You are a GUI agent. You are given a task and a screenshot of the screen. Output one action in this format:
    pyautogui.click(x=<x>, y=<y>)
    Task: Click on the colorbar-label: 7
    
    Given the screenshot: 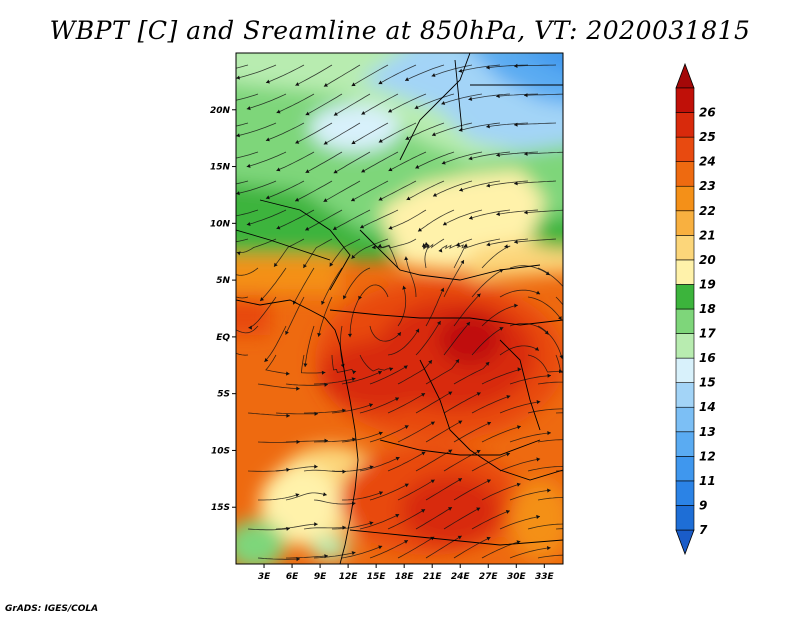 What is the action you would take?
    pyautogui.click(x=703, y=530)
    